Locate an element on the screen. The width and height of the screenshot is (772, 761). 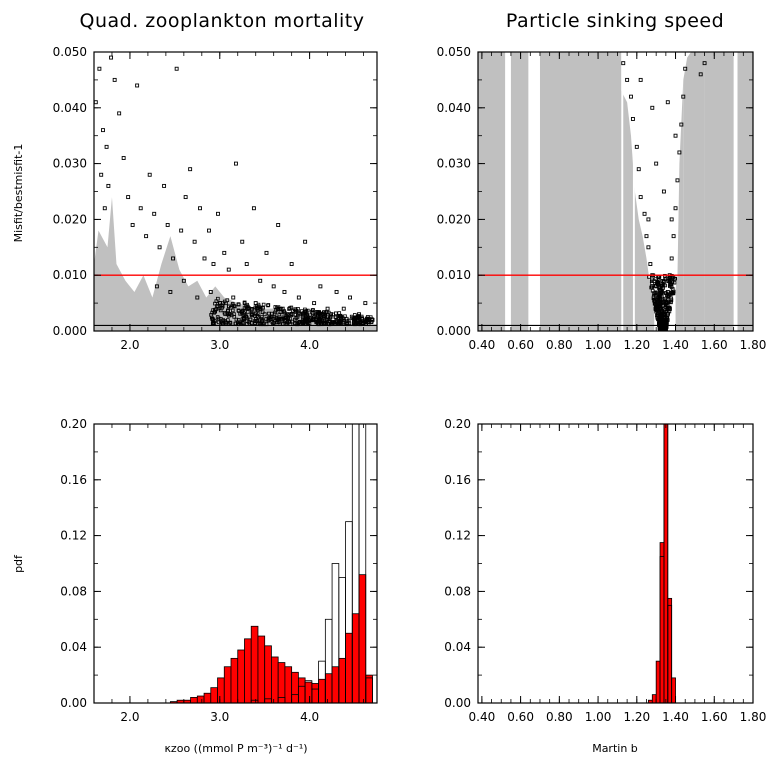
x-tick-label: 0.60 is located at coordinates (520, 345).